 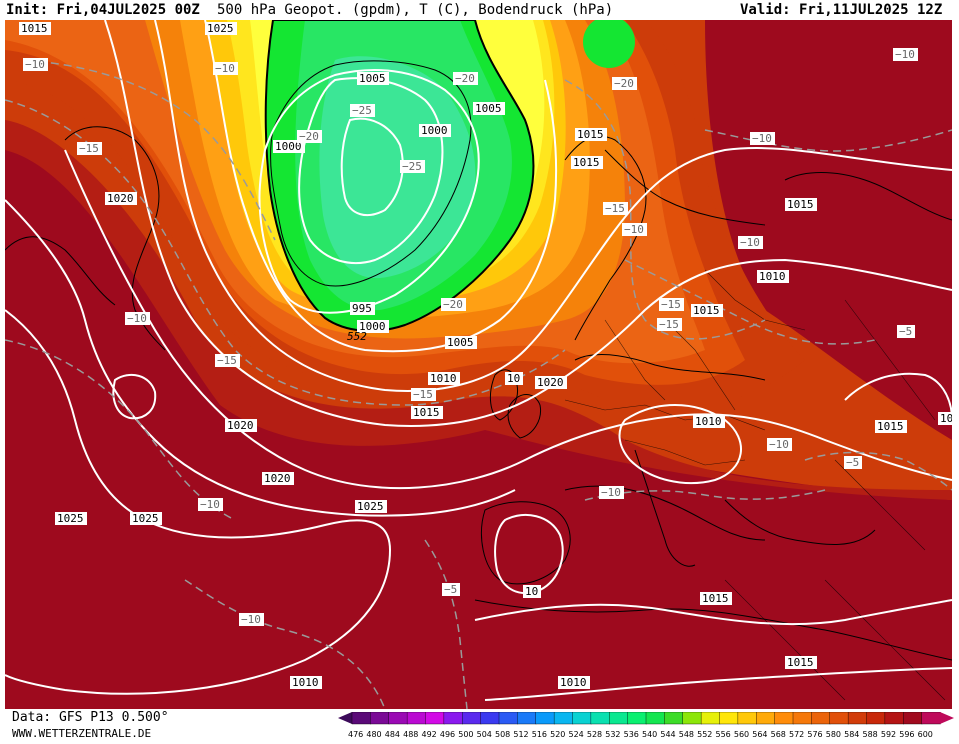 What do you see at coordinates (447, 734) in the screenshot?
I see `colorbar-tick-label: 496` at bounding box center [447, 734].